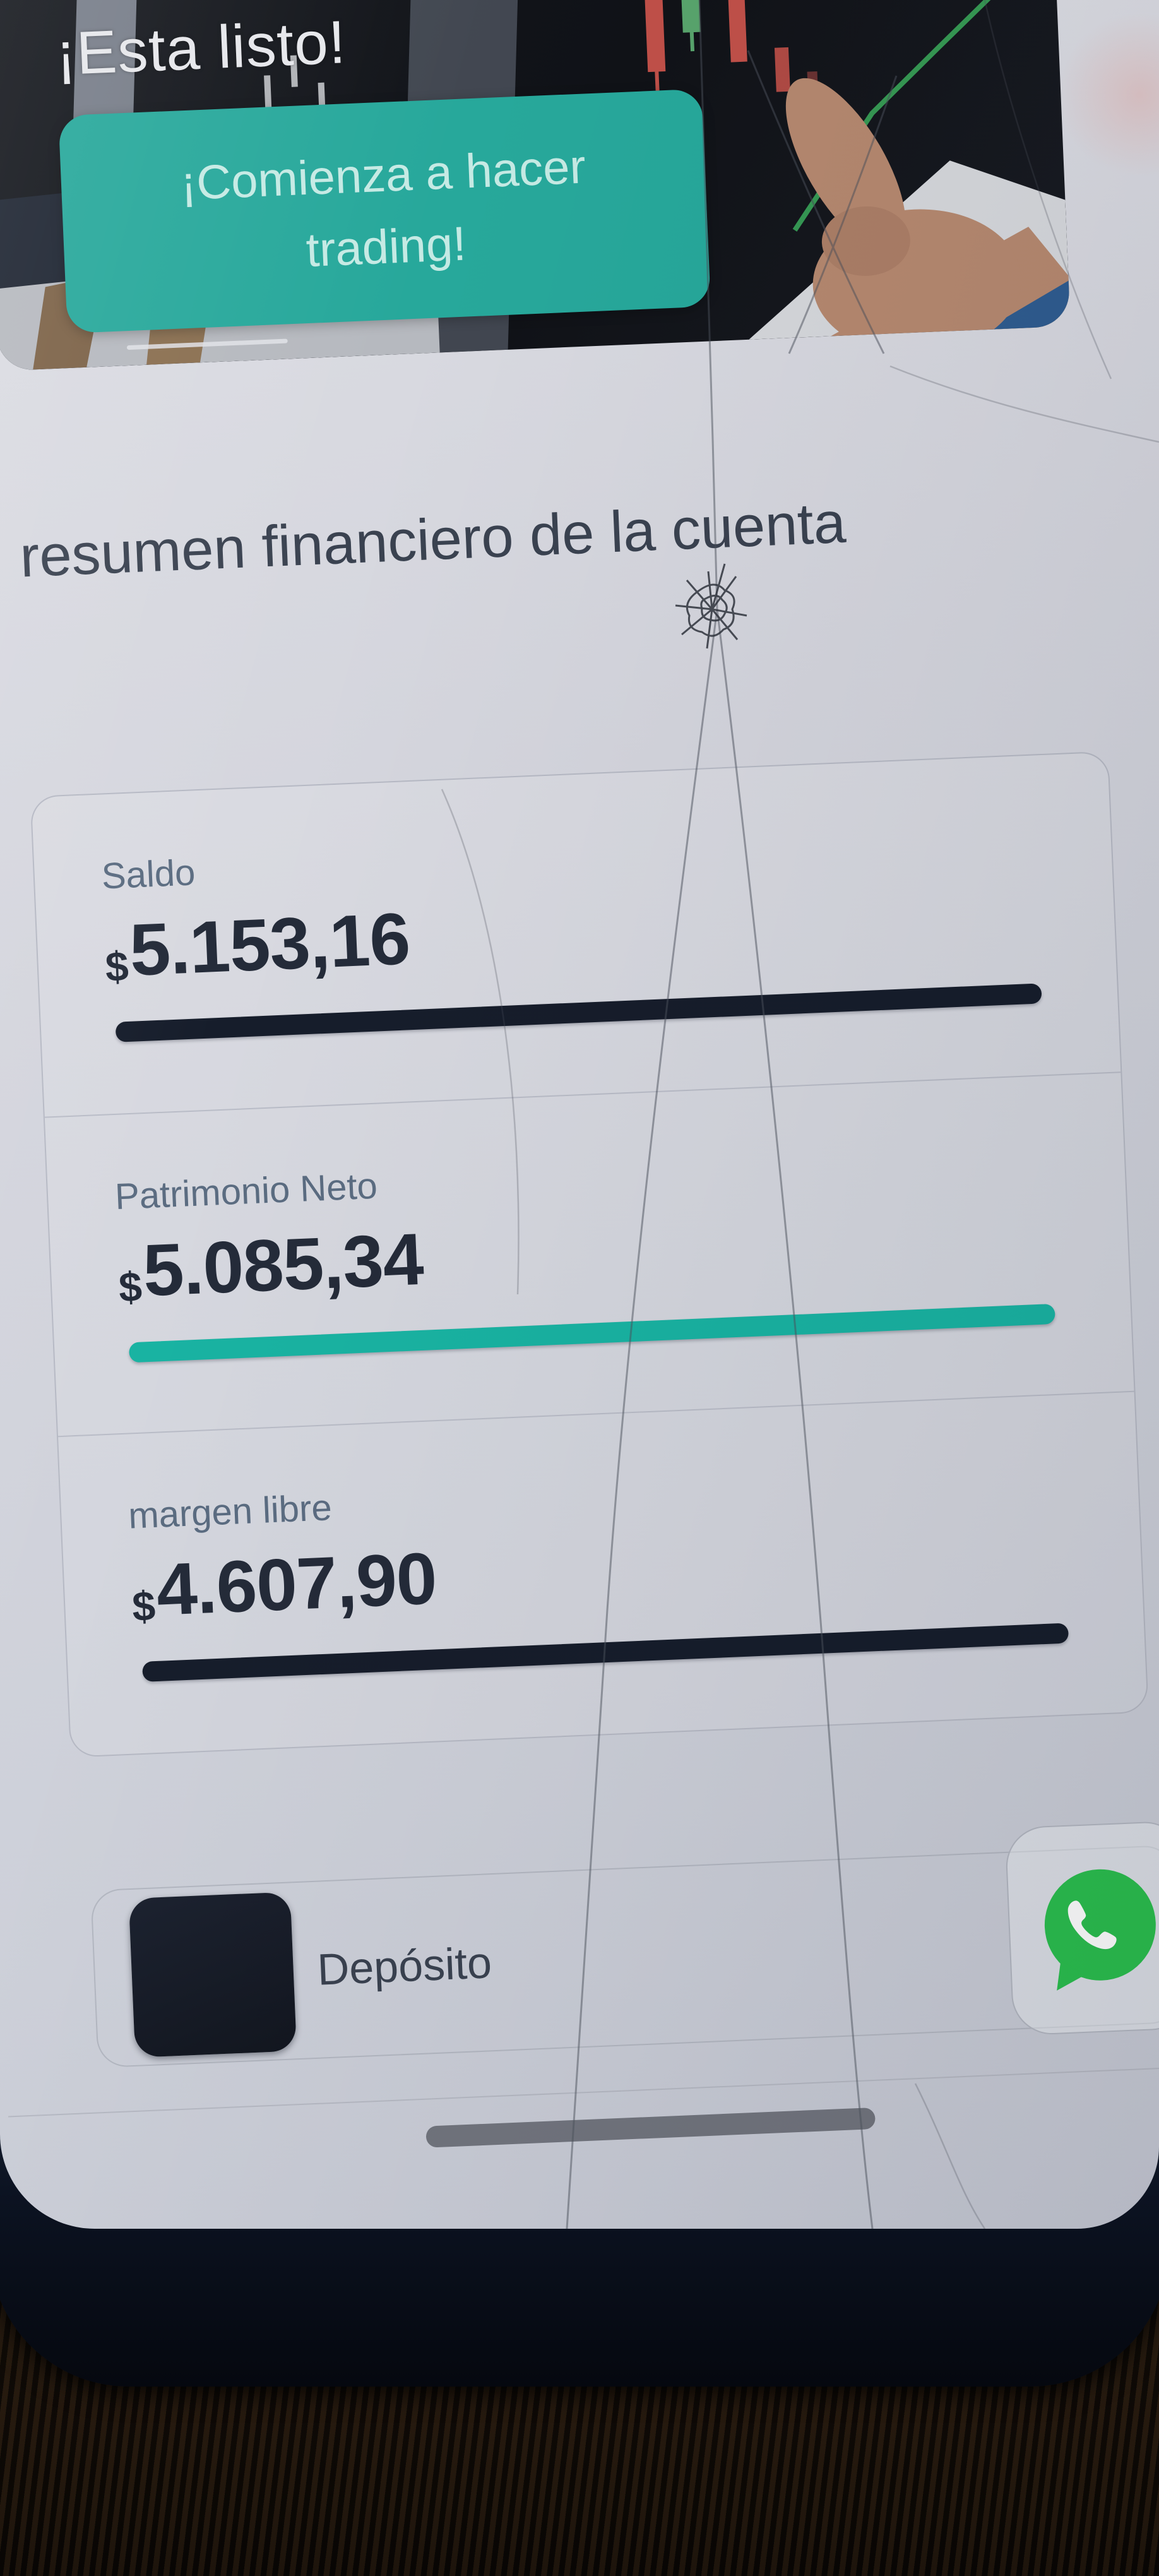 Image resolution: width=1159 pixels, height=2576 pixels. I want to click on saldo-amount: 5.153,16, so click(270, 944).